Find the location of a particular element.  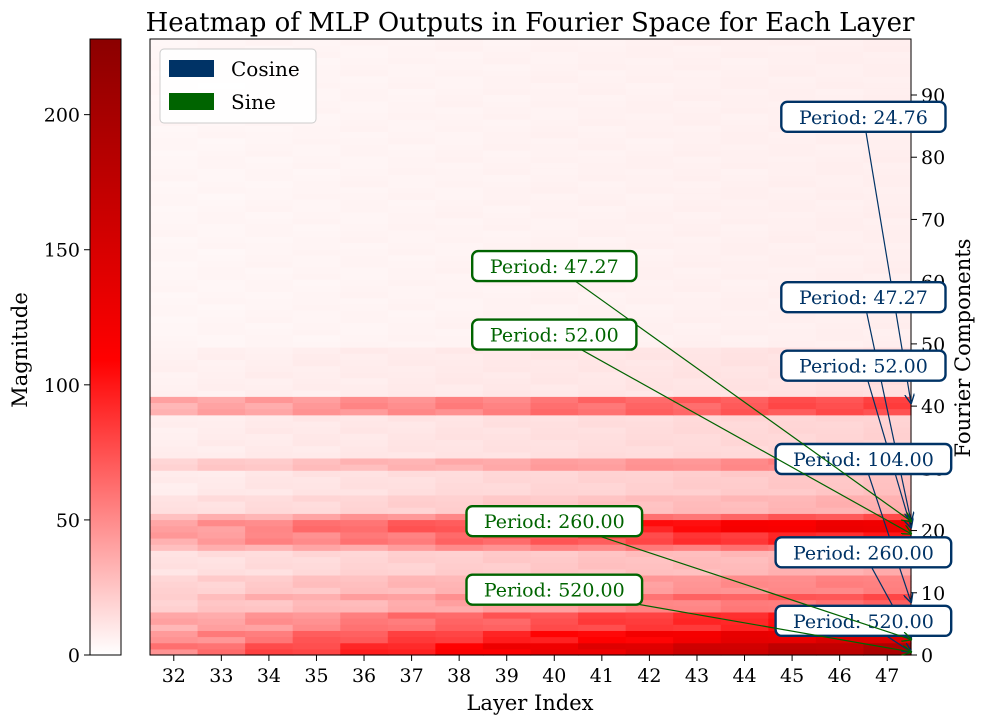

annotation-label: Period: 520.00 is located at coordinates (554, 591).